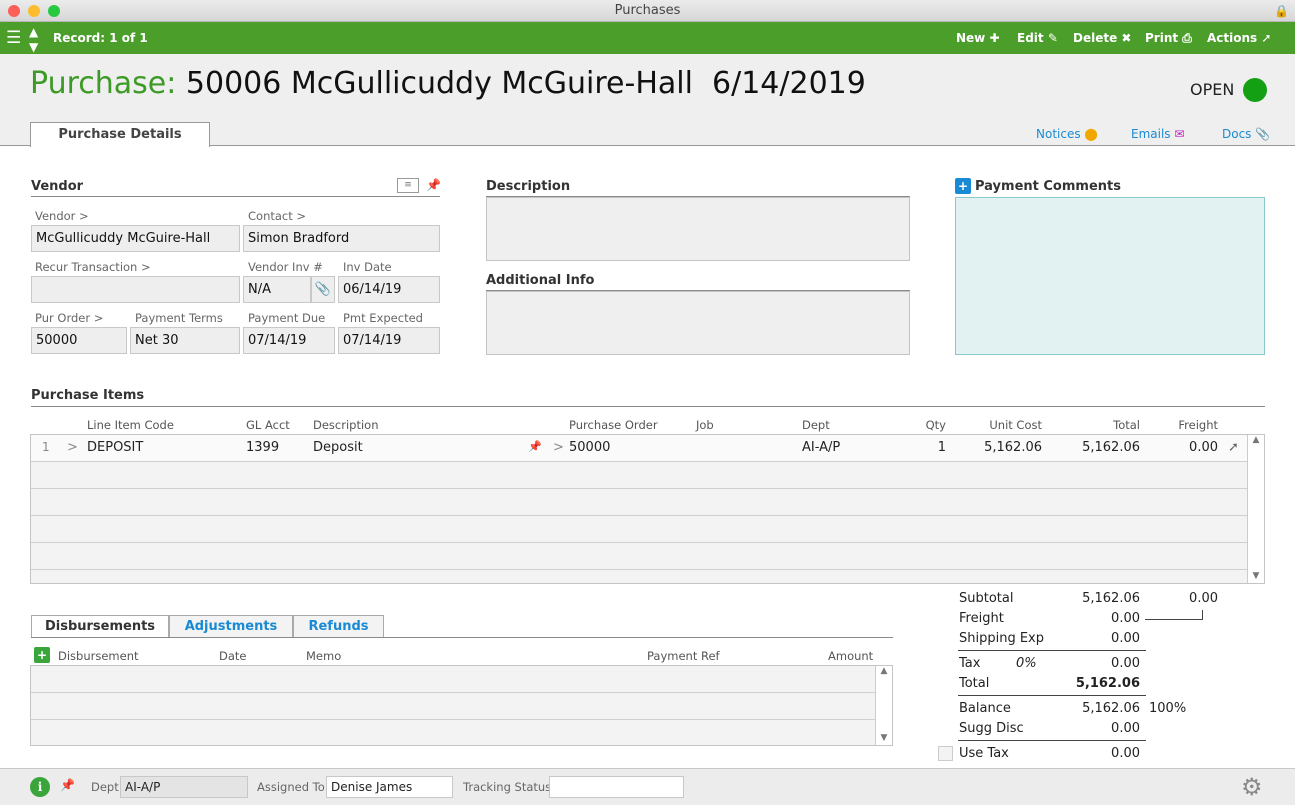 This screenshot has height=805, width=1295. I want to click on open-row-icon: ➚, so click(1233, 447).